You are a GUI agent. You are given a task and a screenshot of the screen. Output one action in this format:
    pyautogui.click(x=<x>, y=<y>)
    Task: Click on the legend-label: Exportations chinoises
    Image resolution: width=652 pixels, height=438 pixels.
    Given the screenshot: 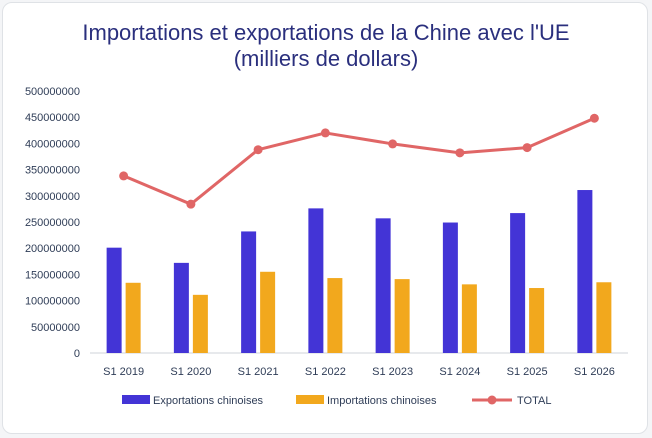 What is the action you would take?
    pyautogui.click(x=208, y=401)
    